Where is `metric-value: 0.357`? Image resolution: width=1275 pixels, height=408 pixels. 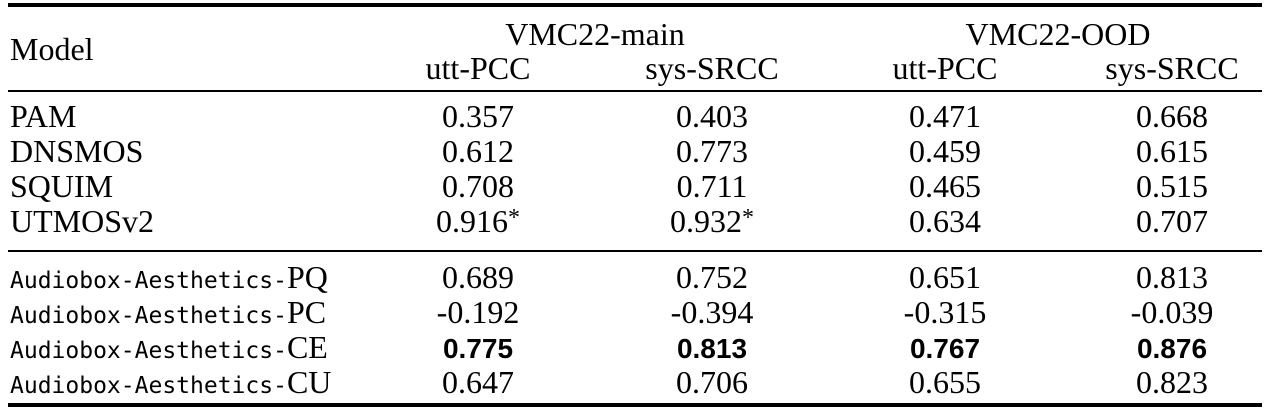 metric-value: 0.357 is located at coordinates (478, 116).